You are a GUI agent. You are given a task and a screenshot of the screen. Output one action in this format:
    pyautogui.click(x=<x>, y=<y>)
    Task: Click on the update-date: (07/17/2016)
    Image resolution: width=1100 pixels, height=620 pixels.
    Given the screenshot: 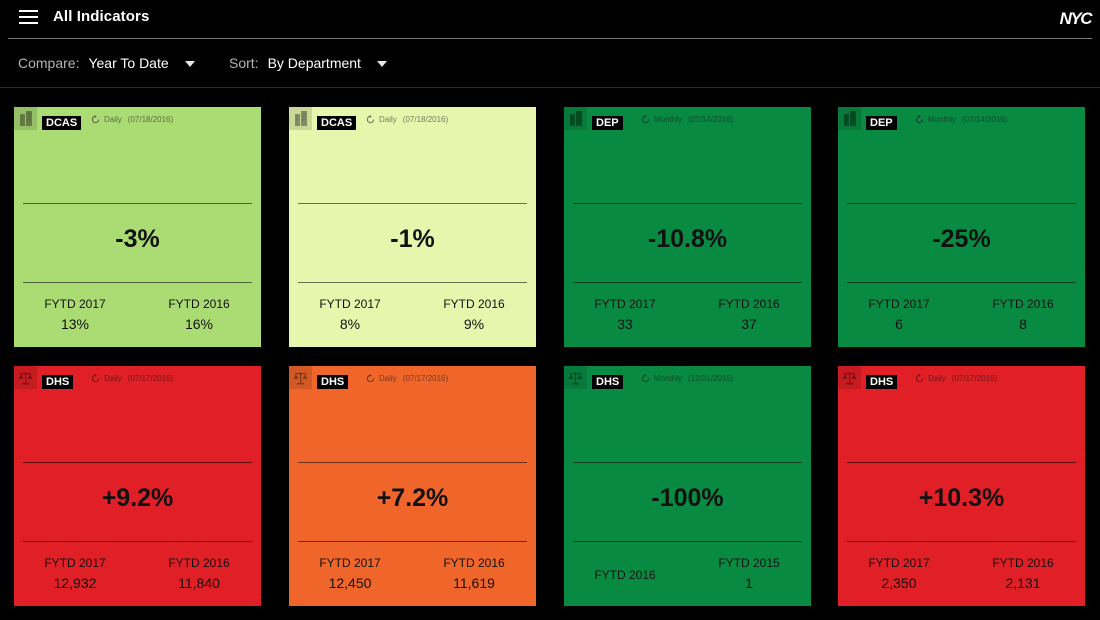 What is the action you would take?
    pyautogui.click(x=150, y=378)
    